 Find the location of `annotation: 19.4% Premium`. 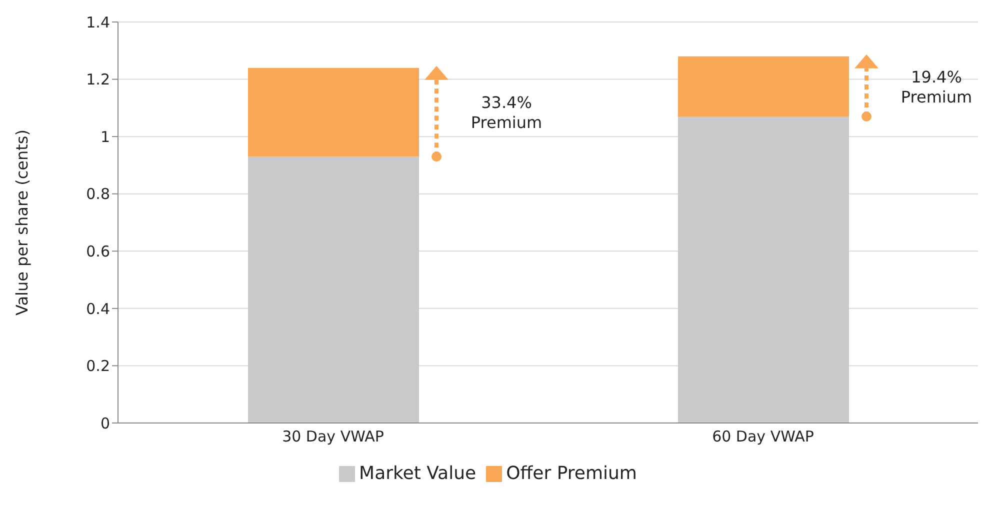

annotation: 19.4% Premium is located at coordinates (936, 86).